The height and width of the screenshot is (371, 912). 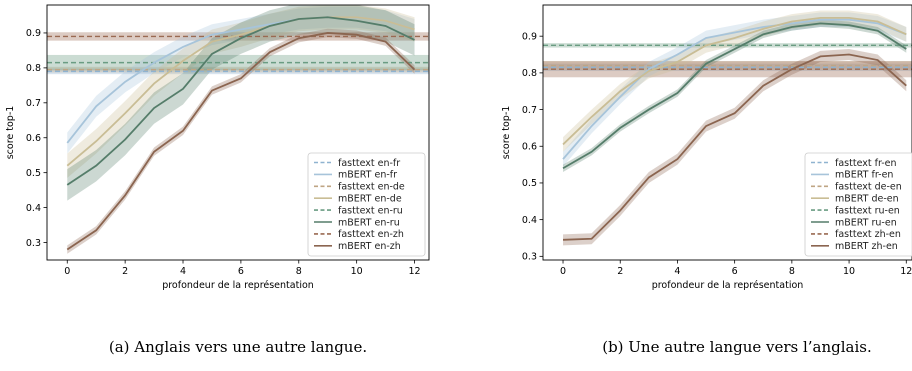 What do you see at coordinates (867, 210) in the screenshot?
I see `legend-label-fasttext-ru-en: fasttext ru-en` at bounding box center [867, 210].